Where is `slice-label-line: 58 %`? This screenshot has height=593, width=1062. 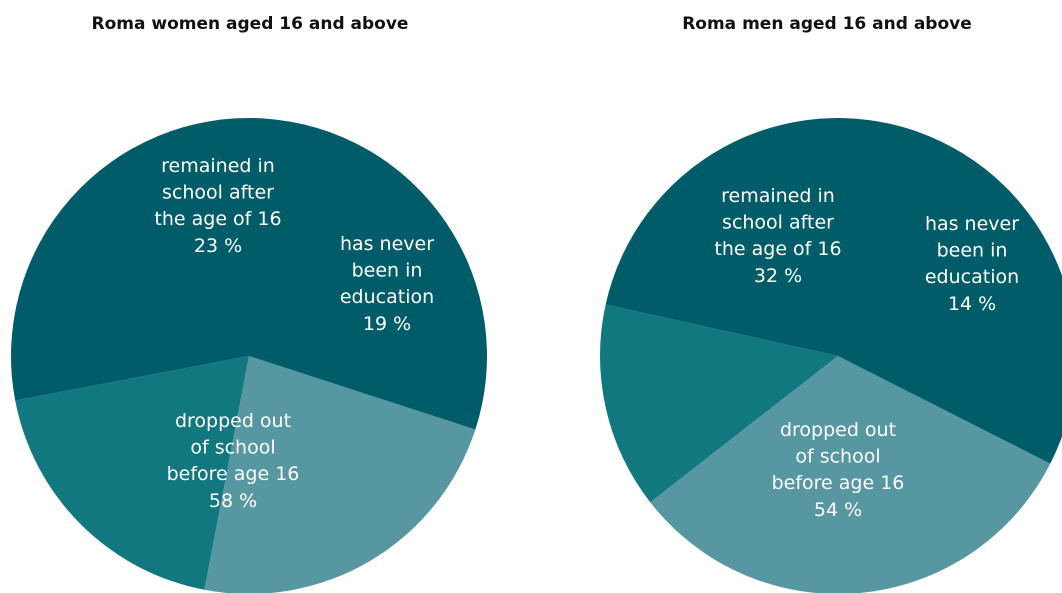
slice-label-line: 58 % is located at coordinates (233, 501).